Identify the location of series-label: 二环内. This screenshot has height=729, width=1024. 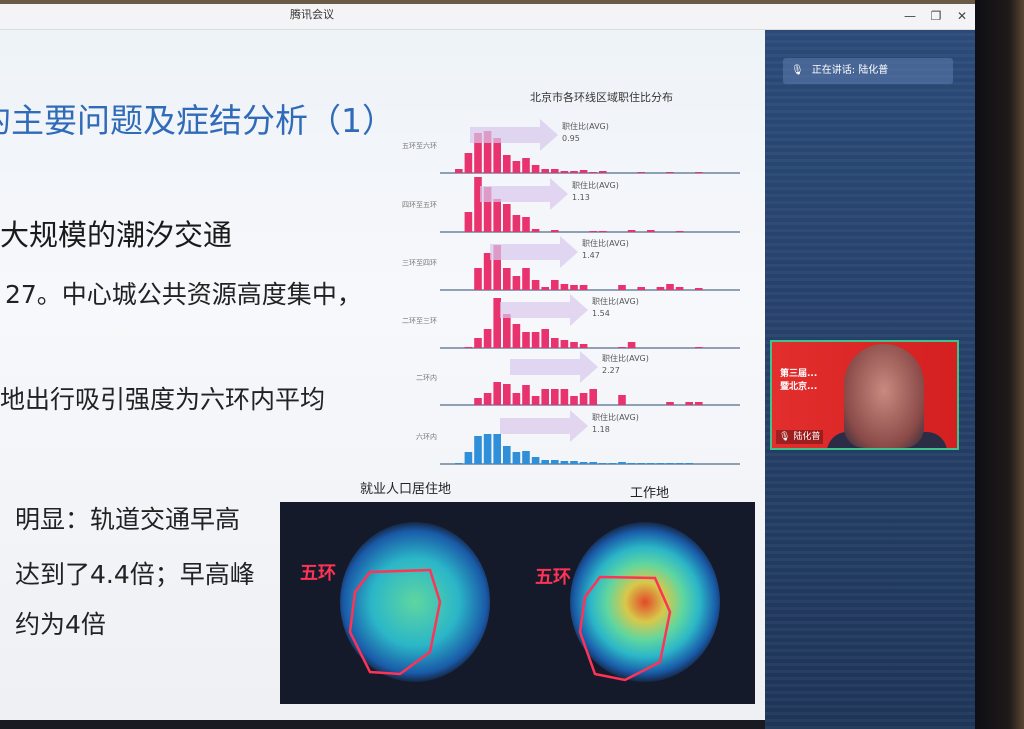
(426, 377).